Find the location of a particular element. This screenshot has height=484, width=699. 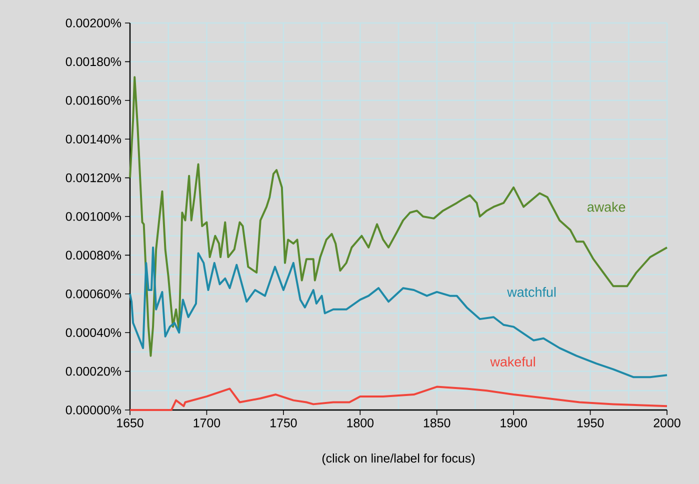

x-tick-label: 1700 is located at coordinates (207, 423).